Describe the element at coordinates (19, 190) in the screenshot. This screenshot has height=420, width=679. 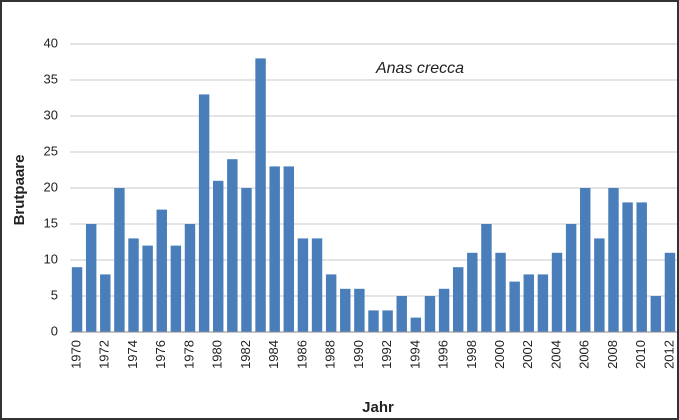
I see `y-axis-title: Brutpaare` at that location.